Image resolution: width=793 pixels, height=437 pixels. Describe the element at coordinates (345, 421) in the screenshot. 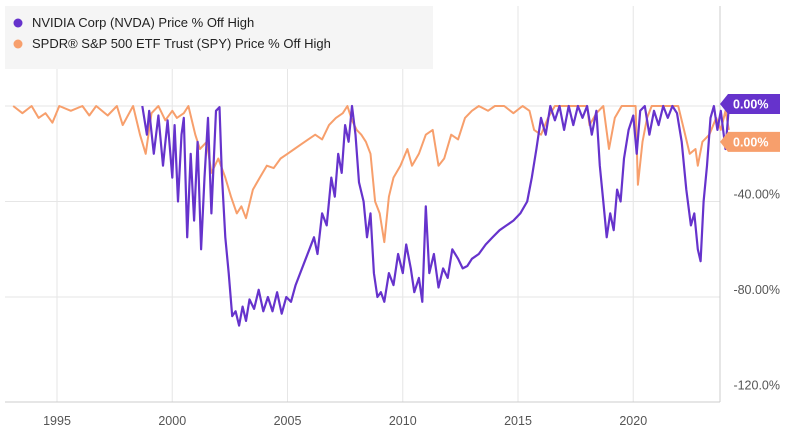

I see `x-axis-labels: 1995 2000 2005 2010 2015 2020` at that location.